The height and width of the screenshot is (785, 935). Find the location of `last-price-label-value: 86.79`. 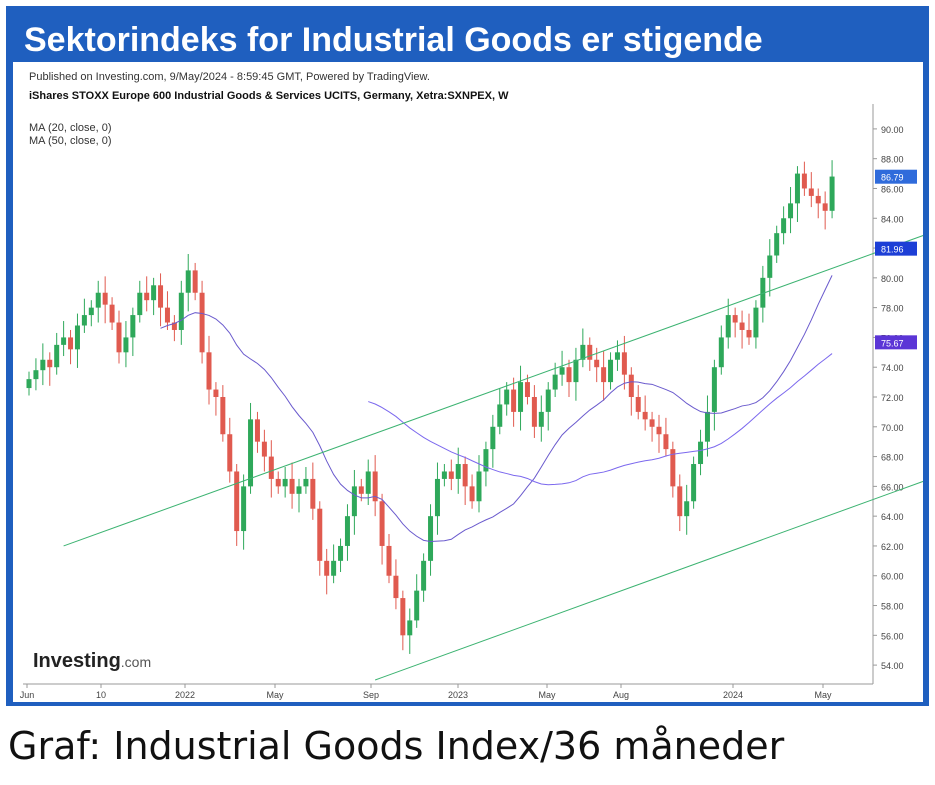

last-price-label-value: 86.79 is located at coordinates (892, 178).